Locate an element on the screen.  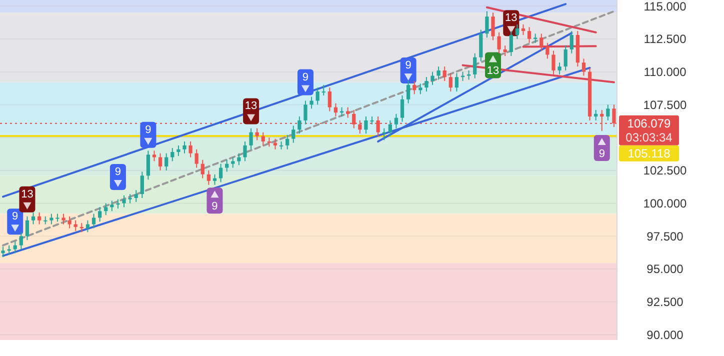
y-tick-label: 112.500 is located at coordinates (665, 39).